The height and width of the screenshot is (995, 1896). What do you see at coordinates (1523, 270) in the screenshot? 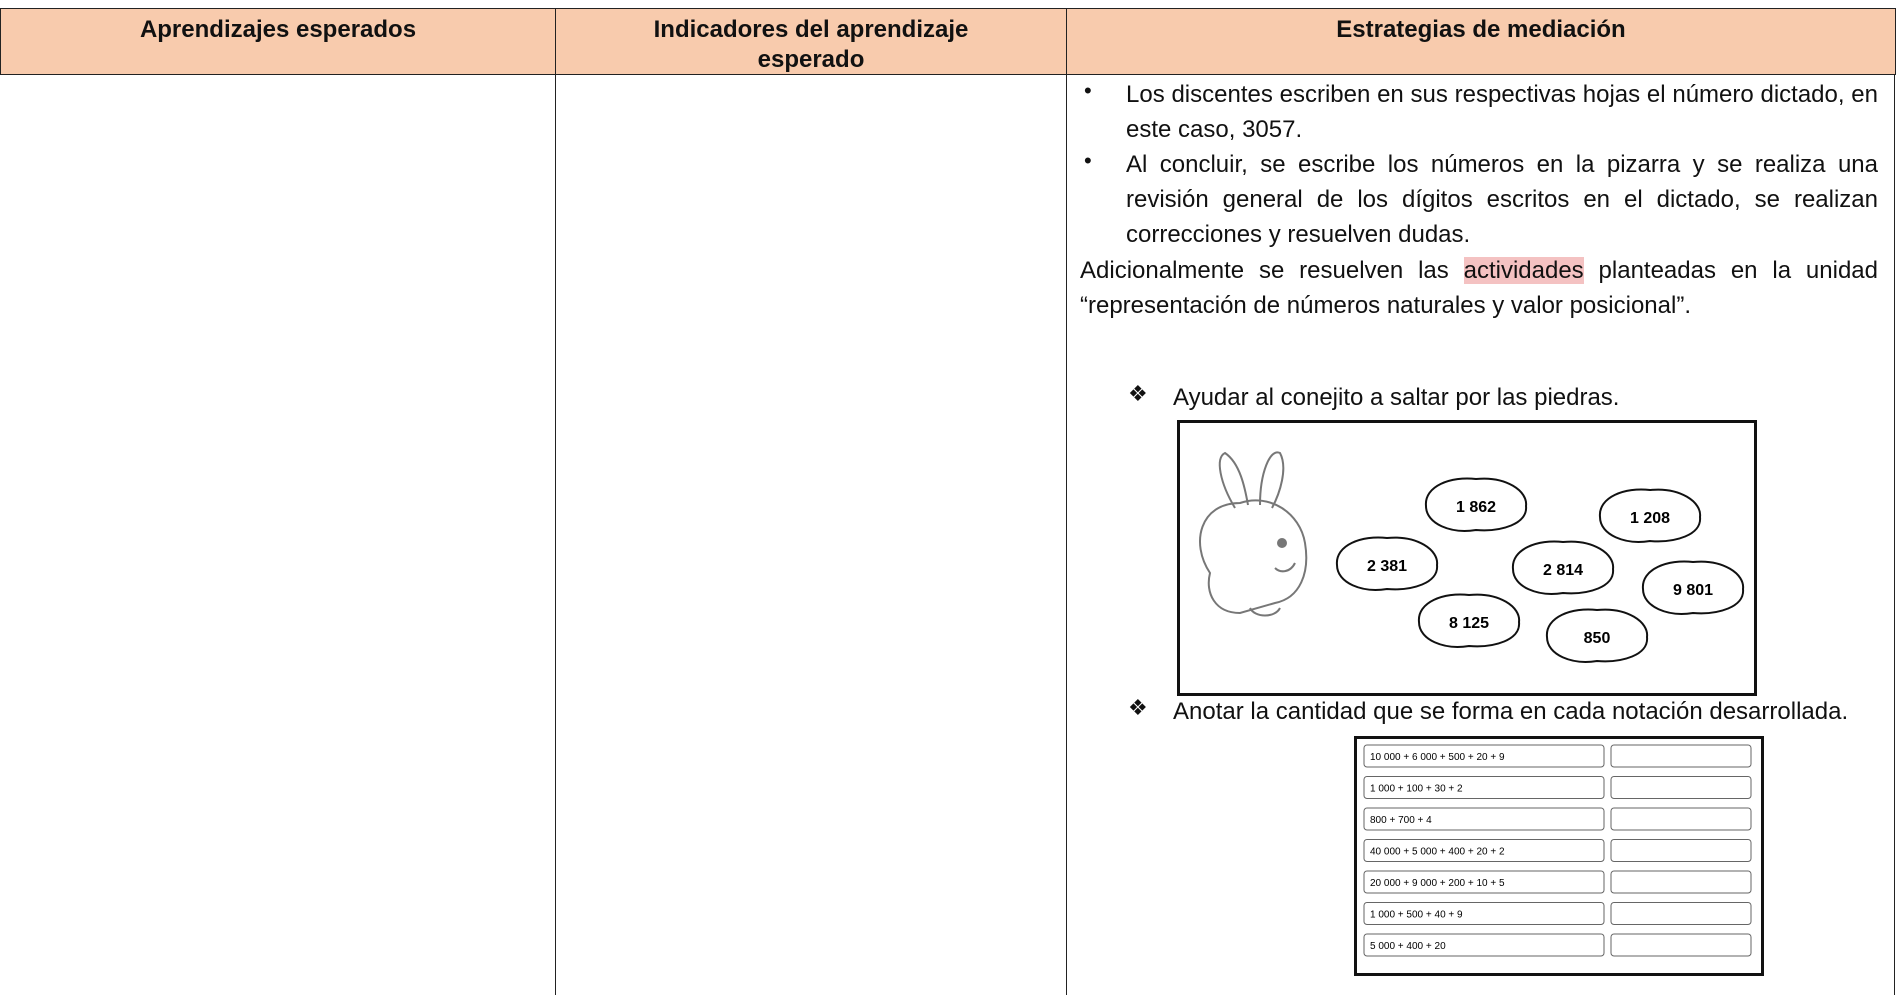
I see `highlight: actividades` at bounding box center [1523, 270].